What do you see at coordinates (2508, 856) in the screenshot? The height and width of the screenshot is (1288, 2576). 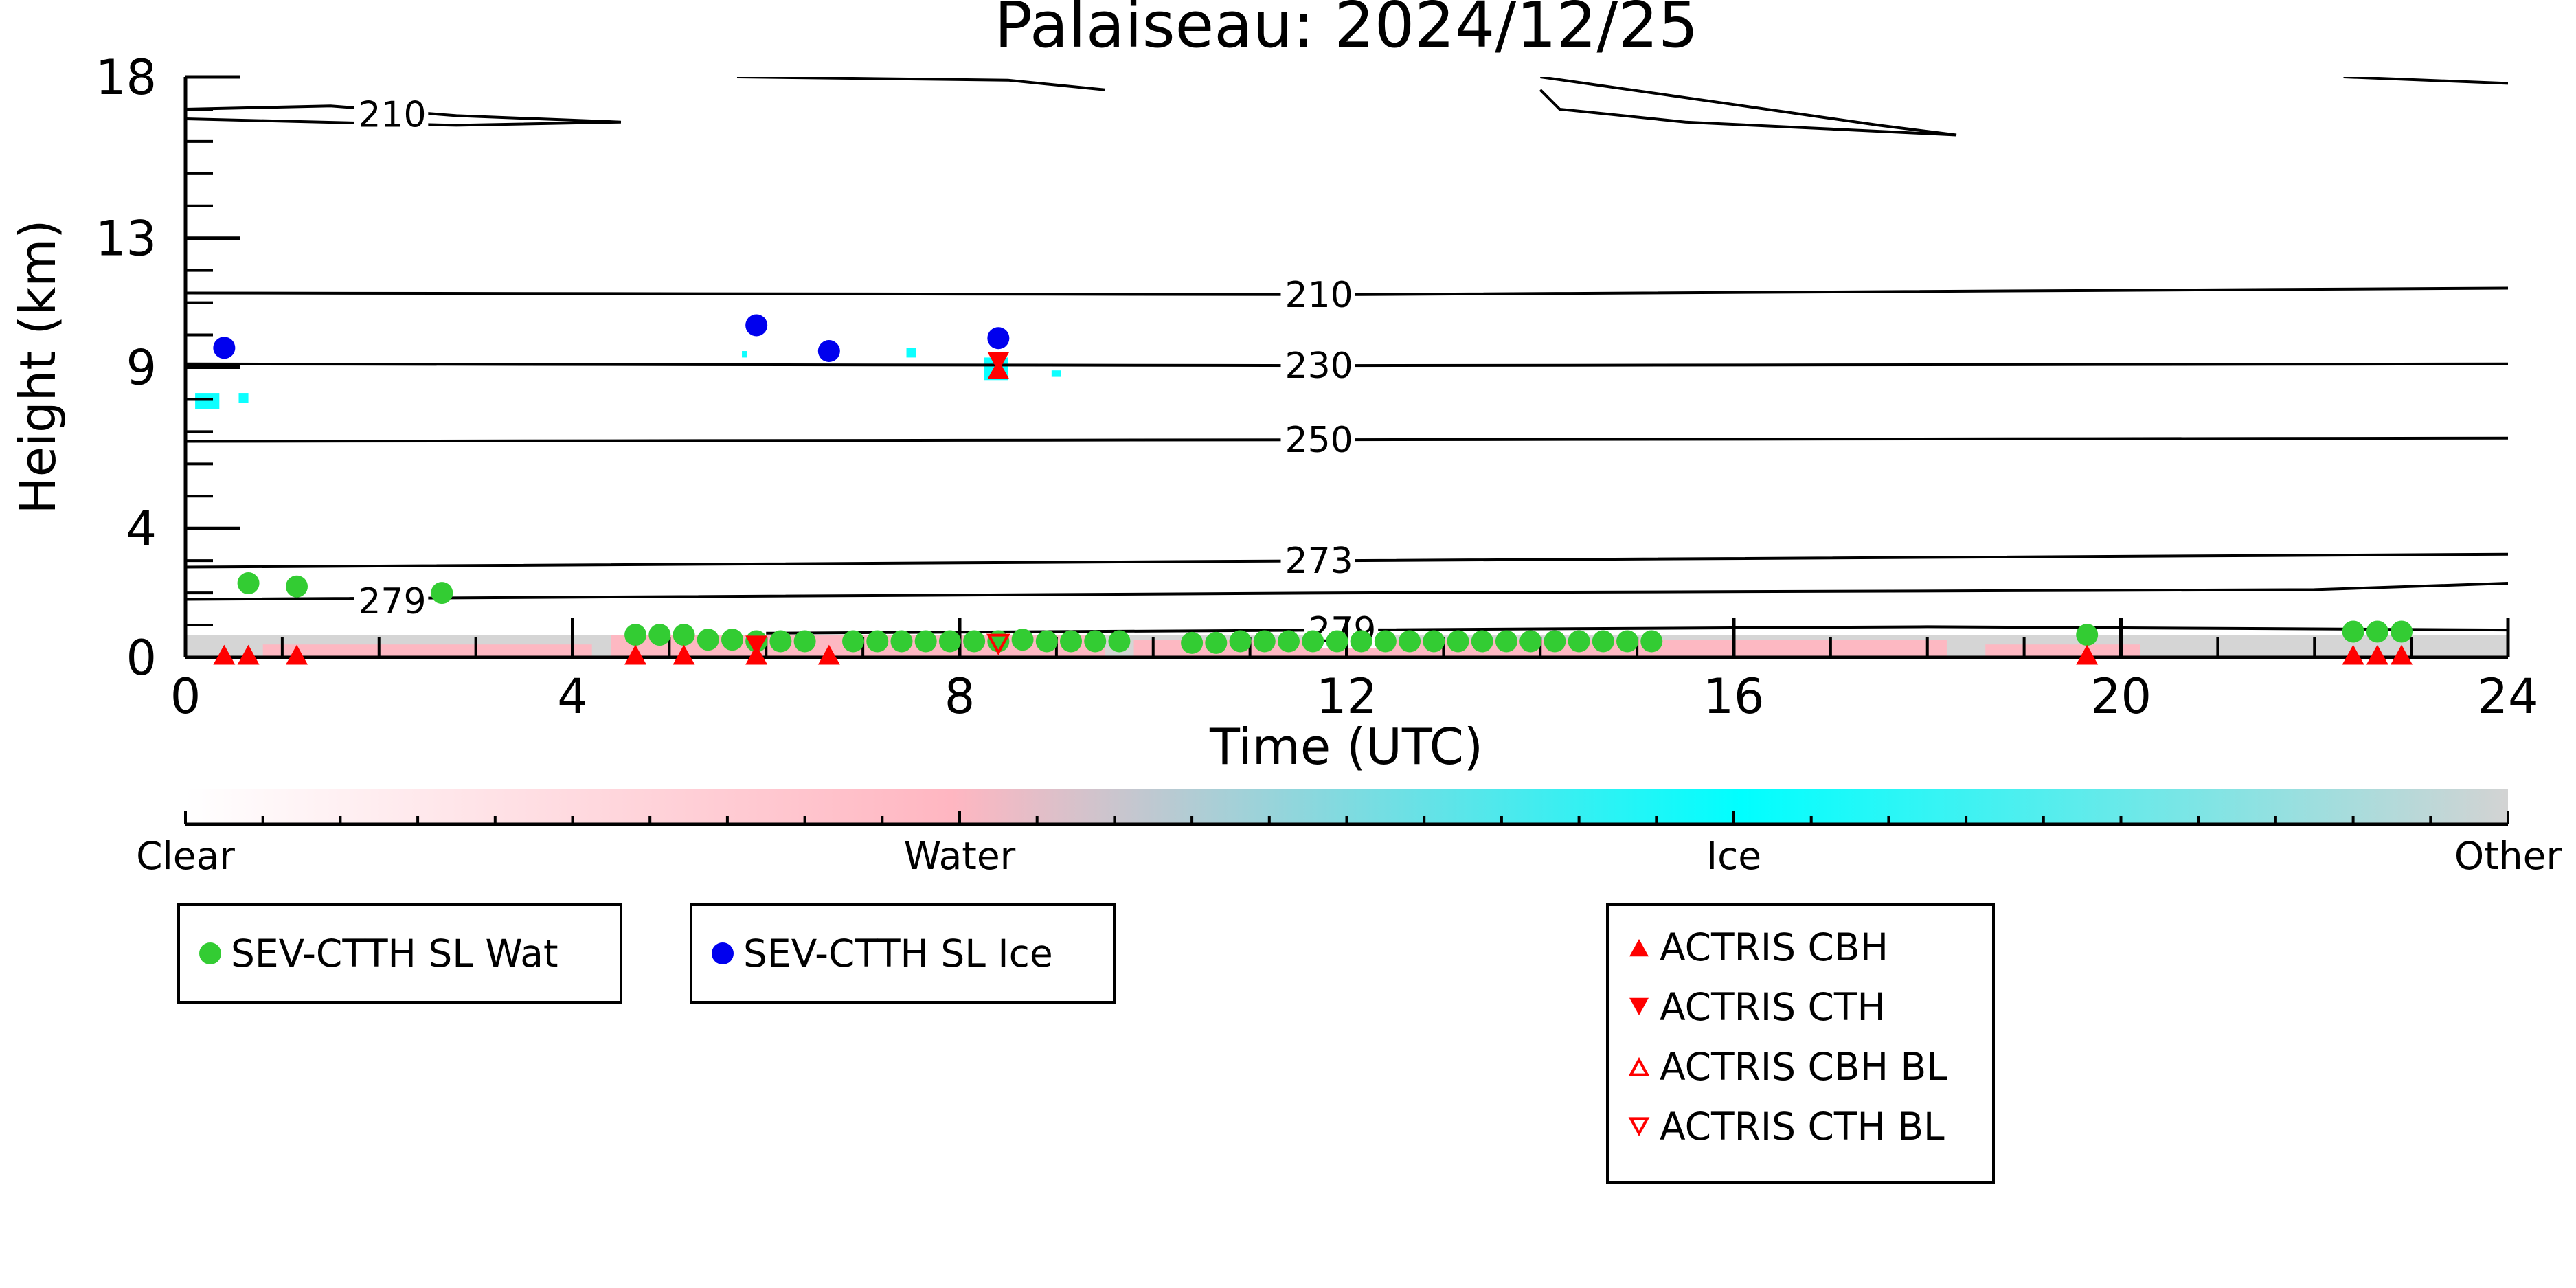 I see `colorbar-label-other: Other` at bounding box center [2508, 856].